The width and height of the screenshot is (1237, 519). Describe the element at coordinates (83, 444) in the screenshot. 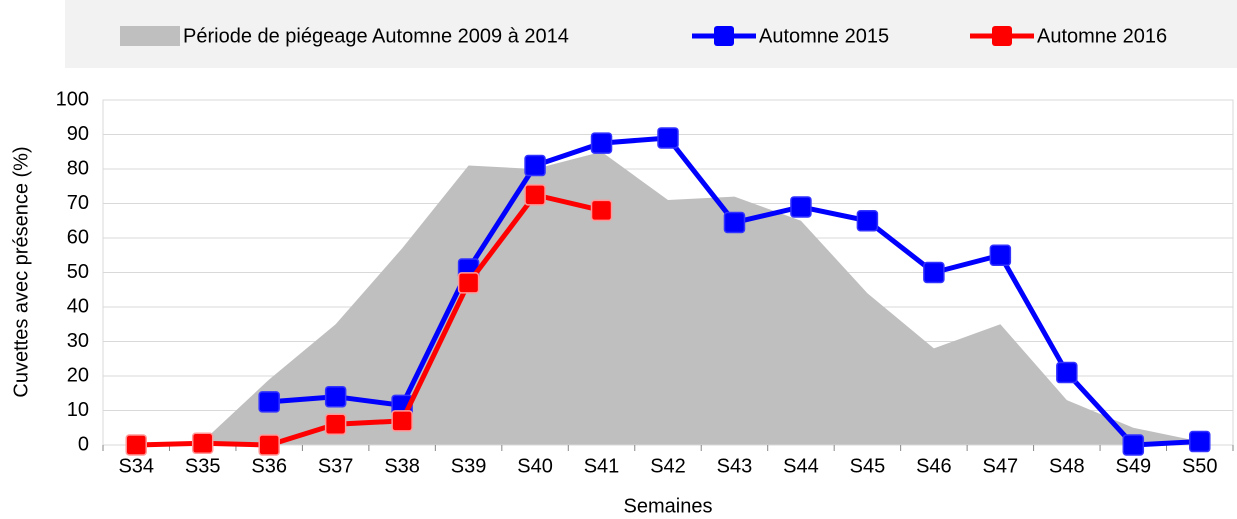

I see `y-tick-label: 0` at that location.